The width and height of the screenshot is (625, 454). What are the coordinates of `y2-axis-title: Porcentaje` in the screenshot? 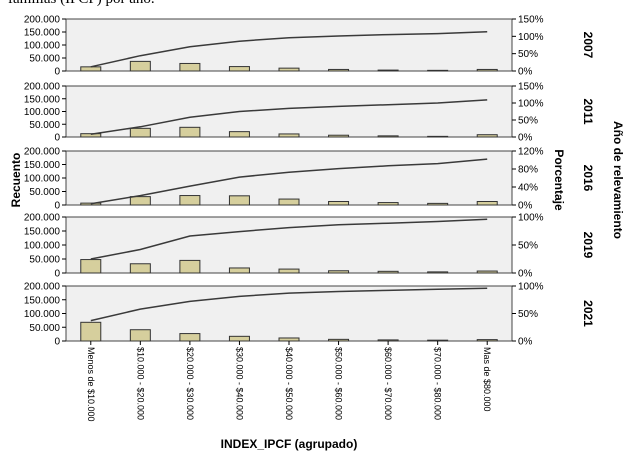 It's located at (559, 180).